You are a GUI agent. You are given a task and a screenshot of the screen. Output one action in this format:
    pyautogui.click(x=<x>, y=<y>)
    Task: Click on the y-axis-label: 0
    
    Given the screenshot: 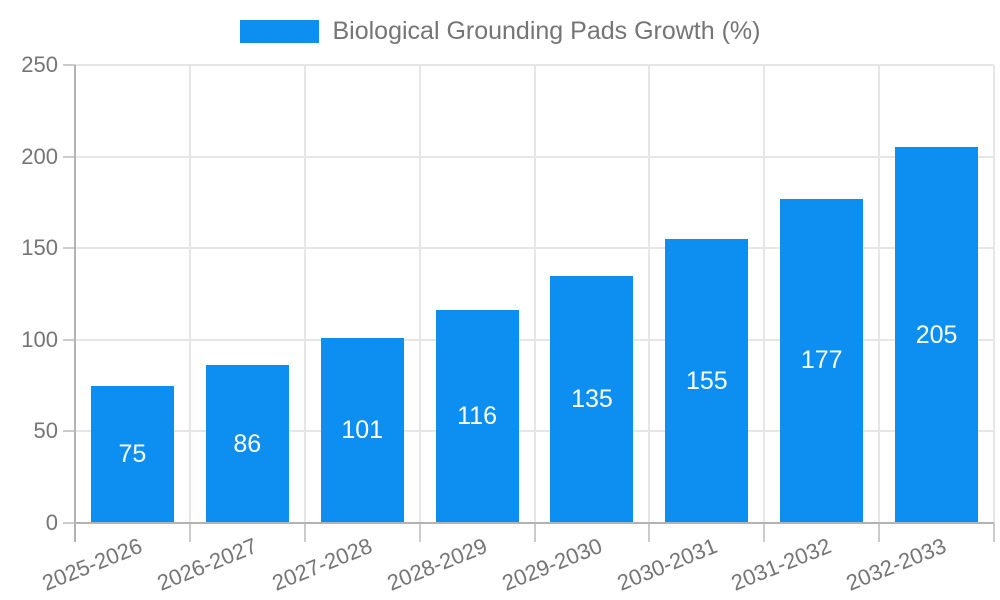 What is the action you would take?
    pyautogui.click(x=51, y=522)
    